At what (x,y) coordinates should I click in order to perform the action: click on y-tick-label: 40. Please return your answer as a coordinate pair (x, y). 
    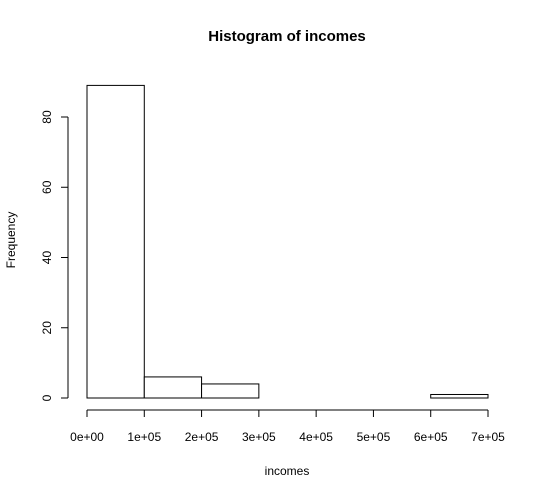
    Looking at the image, I should click on (47, 258).